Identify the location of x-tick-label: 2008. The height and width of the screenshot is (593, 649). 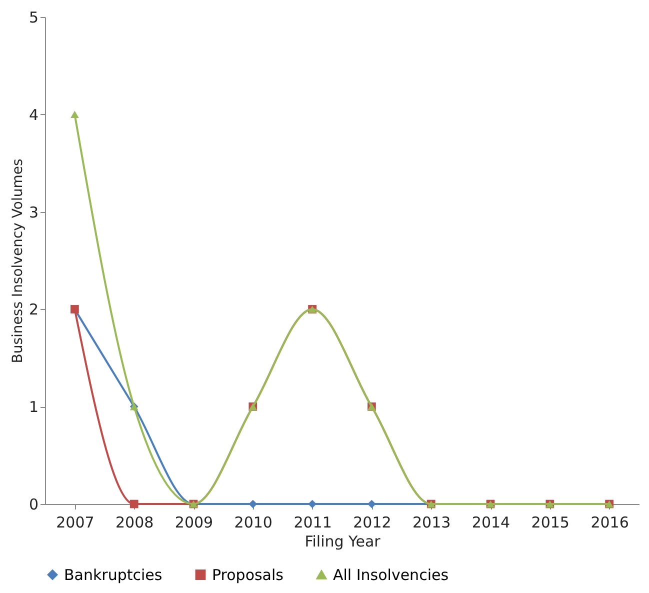
(135, 523).